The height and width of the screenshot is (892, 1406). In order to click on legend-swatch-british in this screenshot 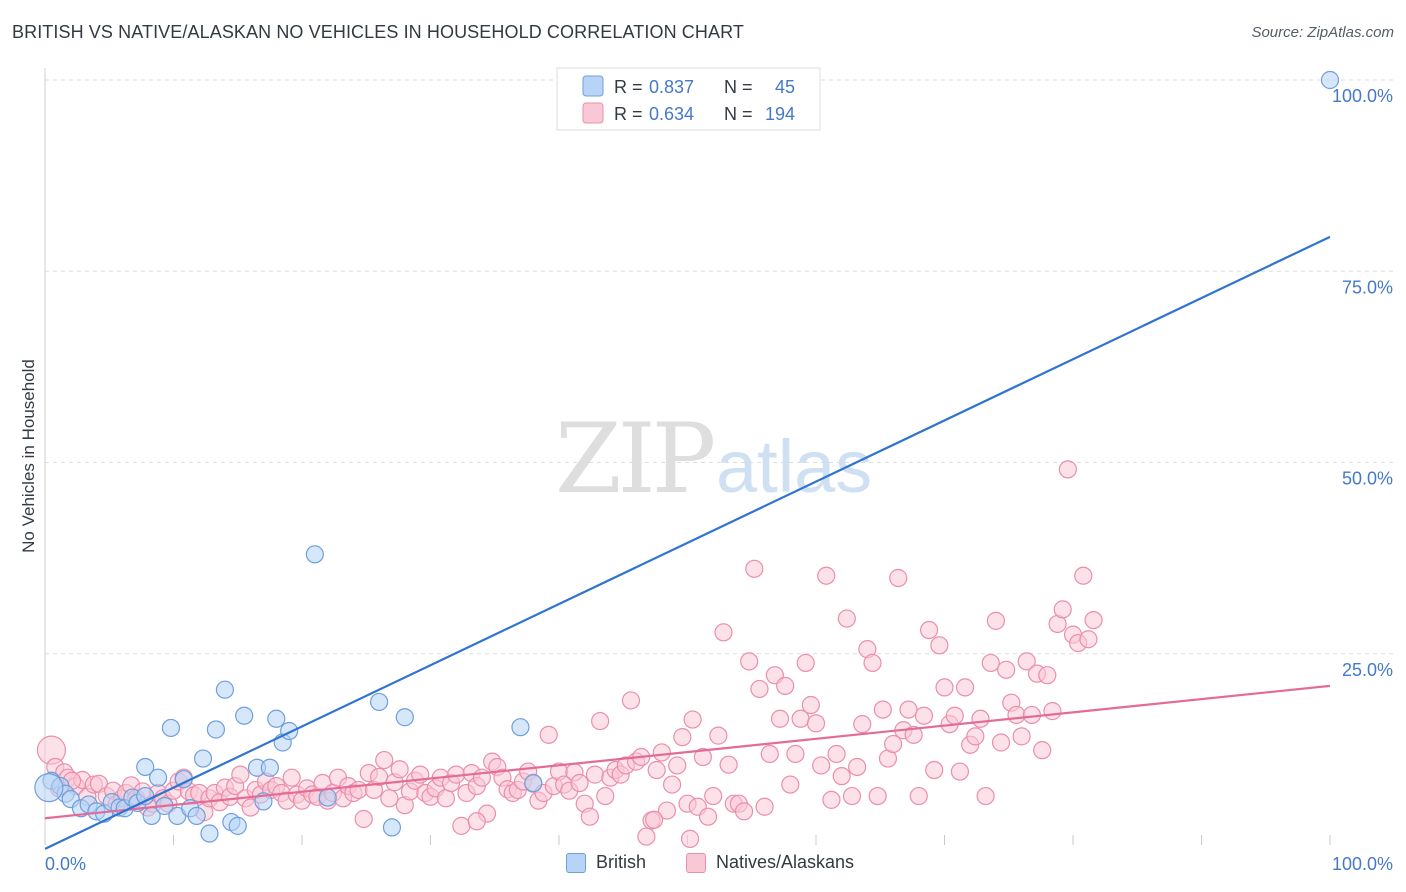, I will do `click(593, 86)`.